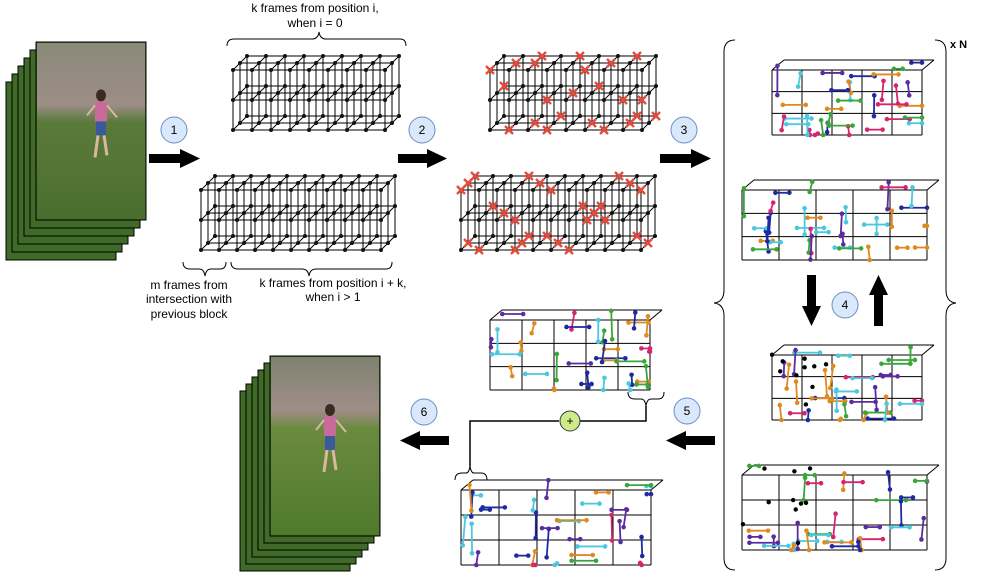  I want to click on m-frames-brace, so click(204, 269).